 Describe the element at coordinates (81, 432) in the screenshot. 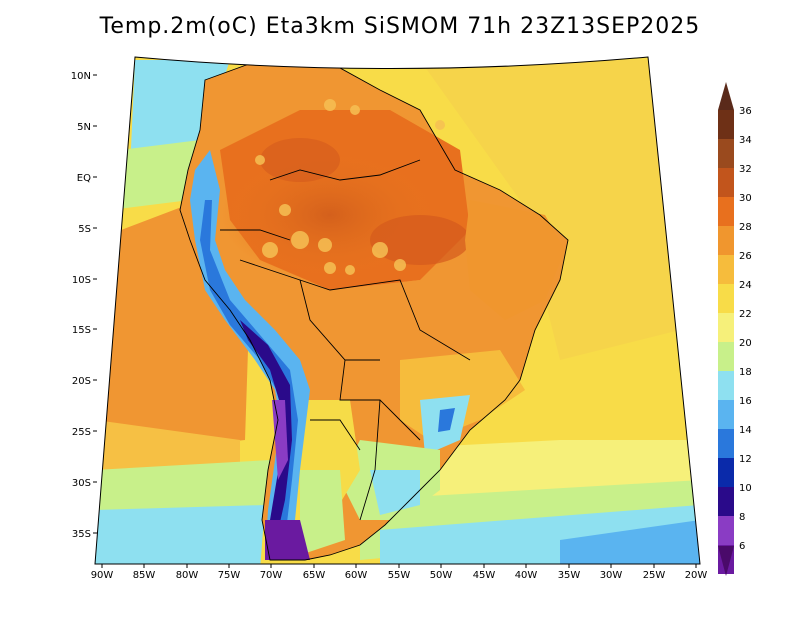

I see `lat-label: 25S` at that location.